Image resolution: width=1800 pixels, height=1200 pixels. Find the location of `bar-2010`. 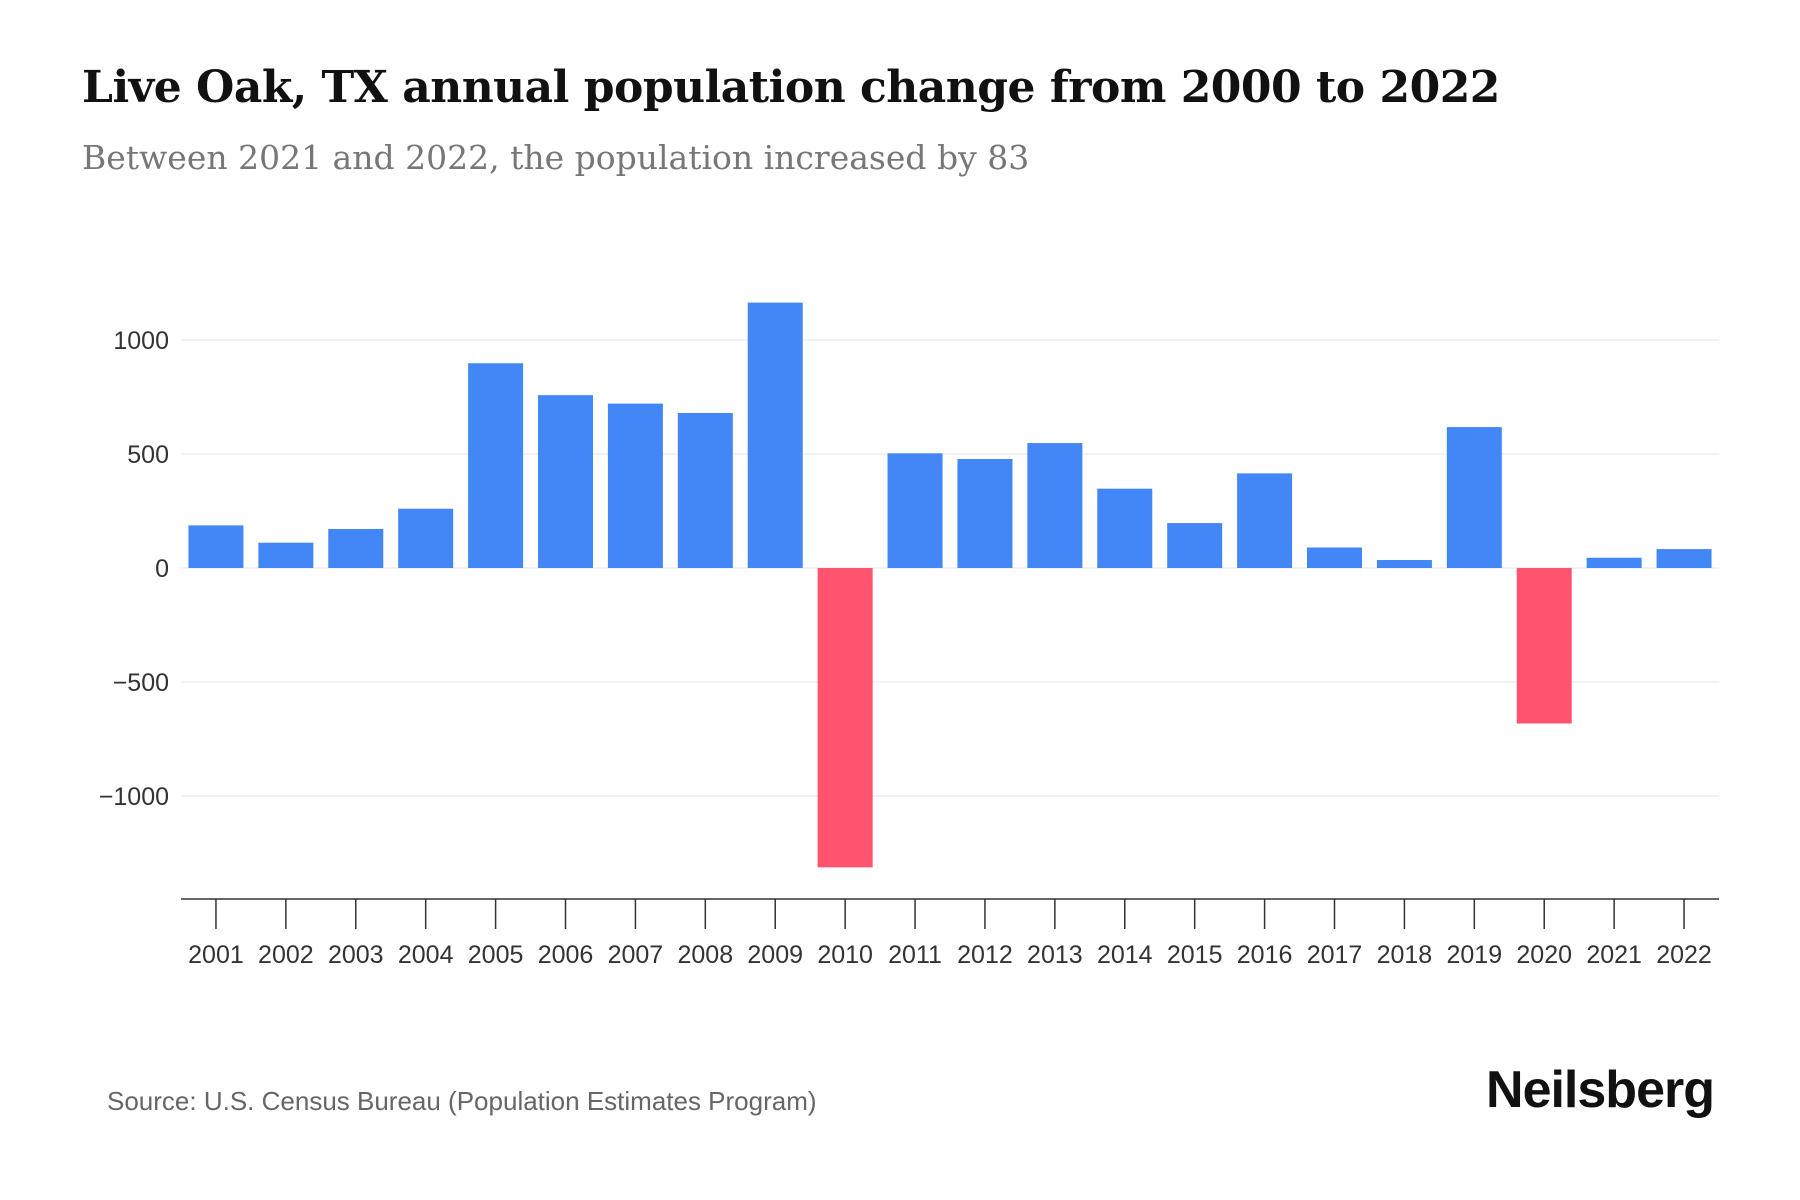

bar-2010 is located at coordinates (845, 718).